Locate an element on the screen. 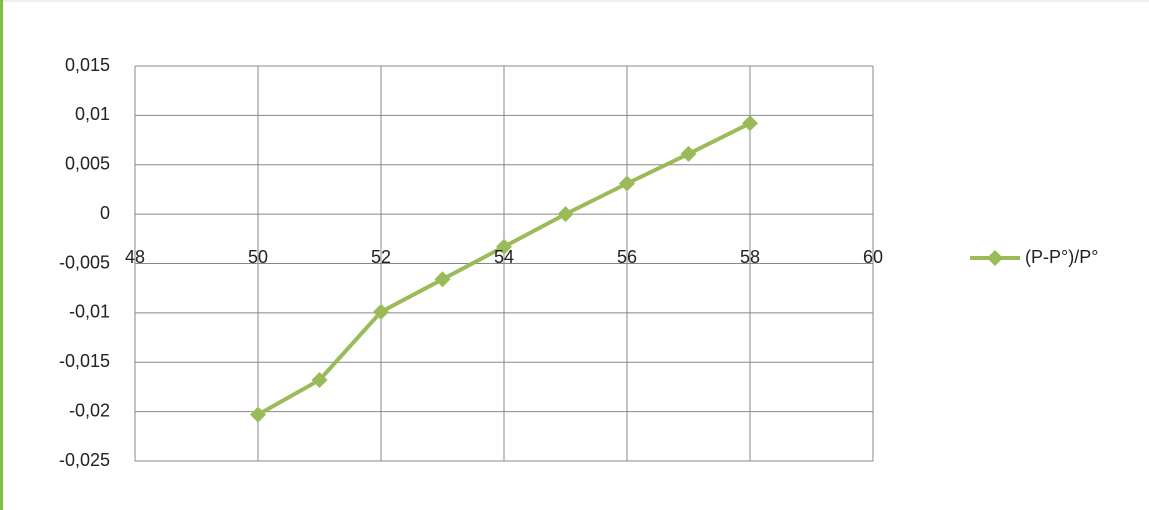 The width and height of the screenshot is (1149, 510). y-tick-label: -0,025 is located at coordinates (84, 460).